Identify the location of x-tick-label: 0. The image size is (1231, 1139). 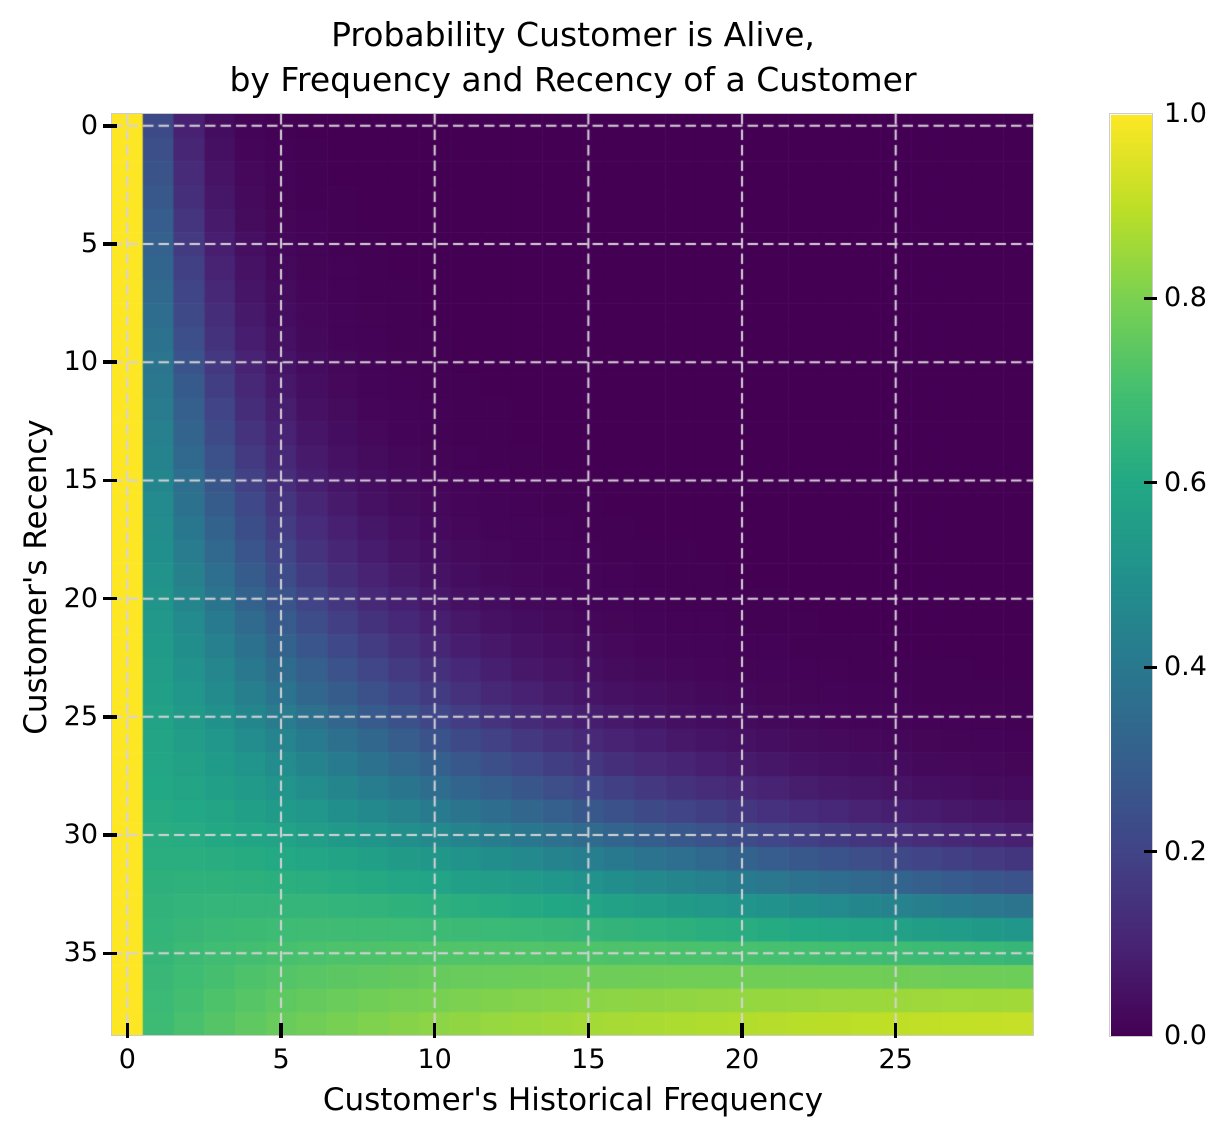
(127, 1059).